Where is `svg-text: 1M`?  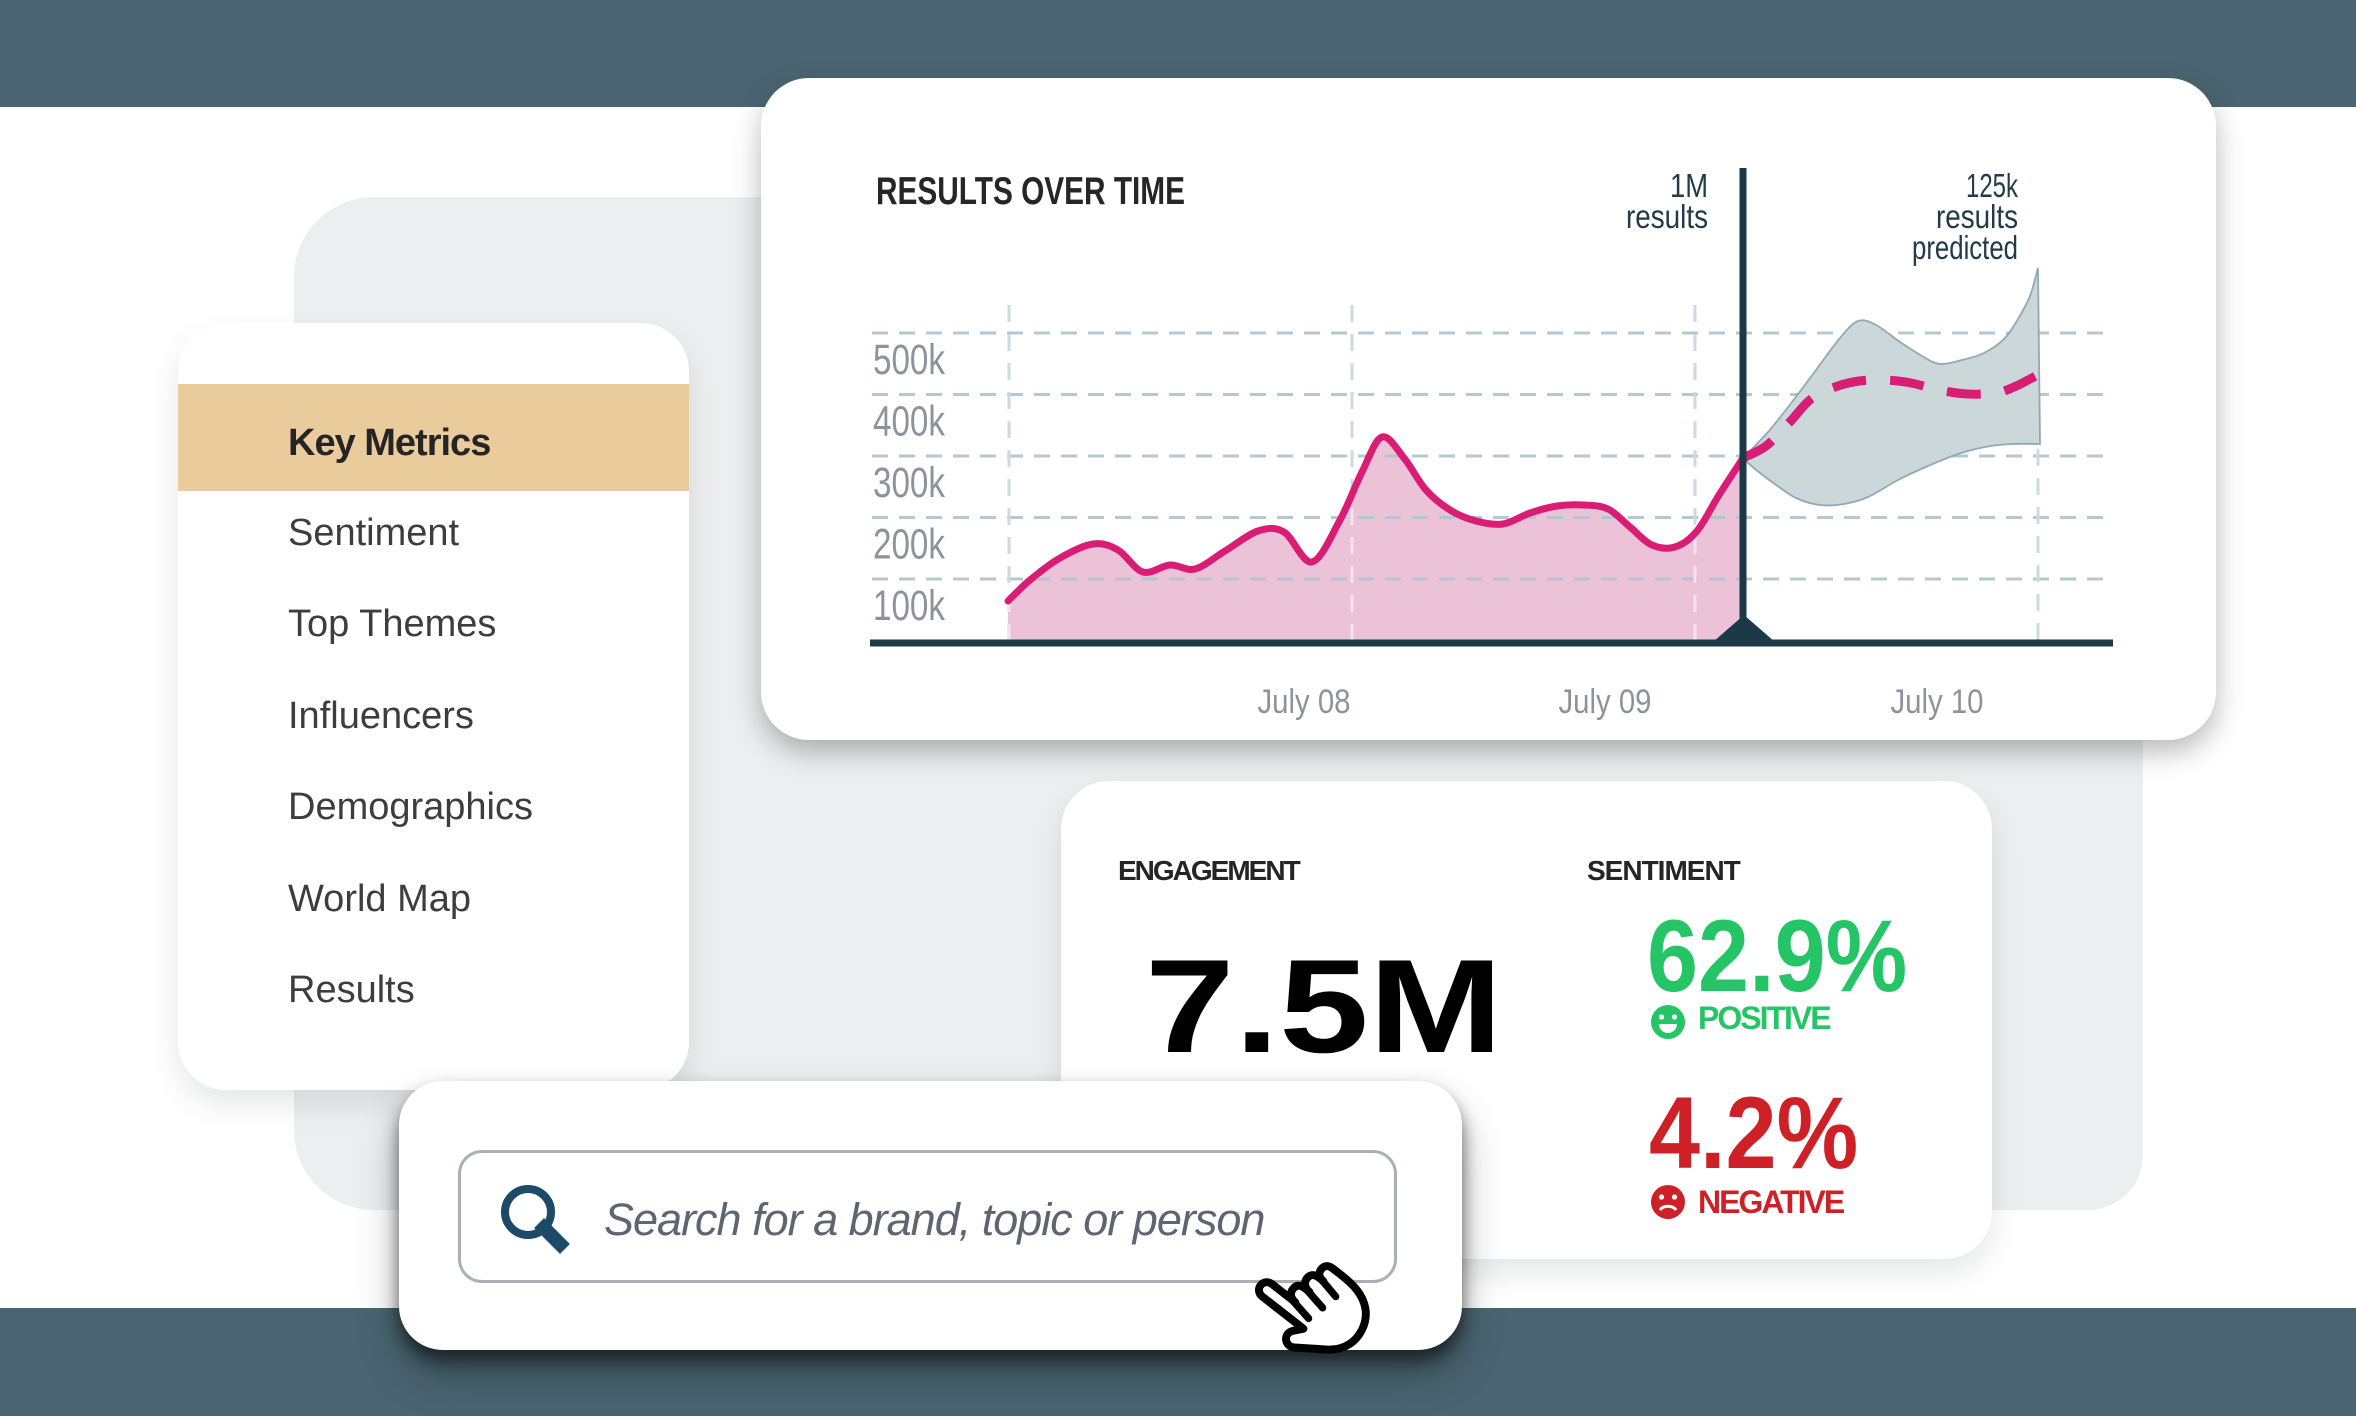 svg-text: 1M is located at coordinates (1689, 185).